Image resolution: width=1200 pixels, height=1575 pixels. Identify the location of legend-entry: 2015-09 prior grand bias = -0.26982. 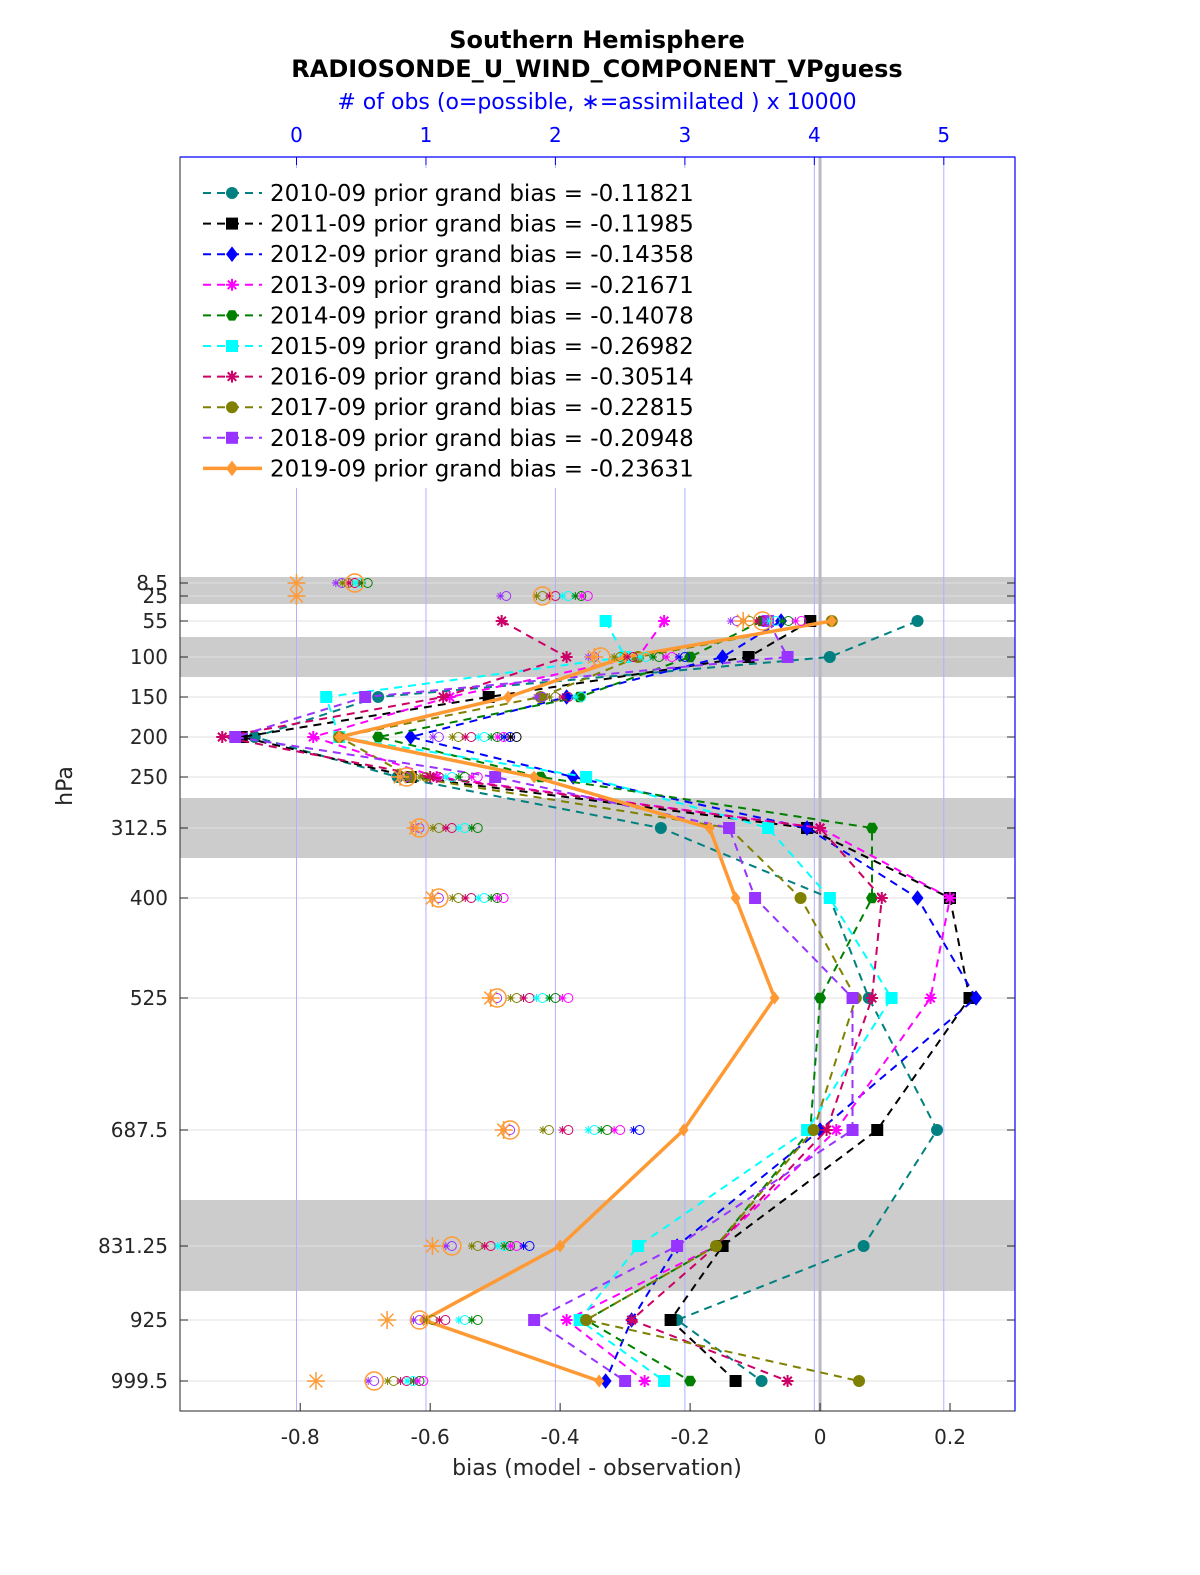
(482, 347).